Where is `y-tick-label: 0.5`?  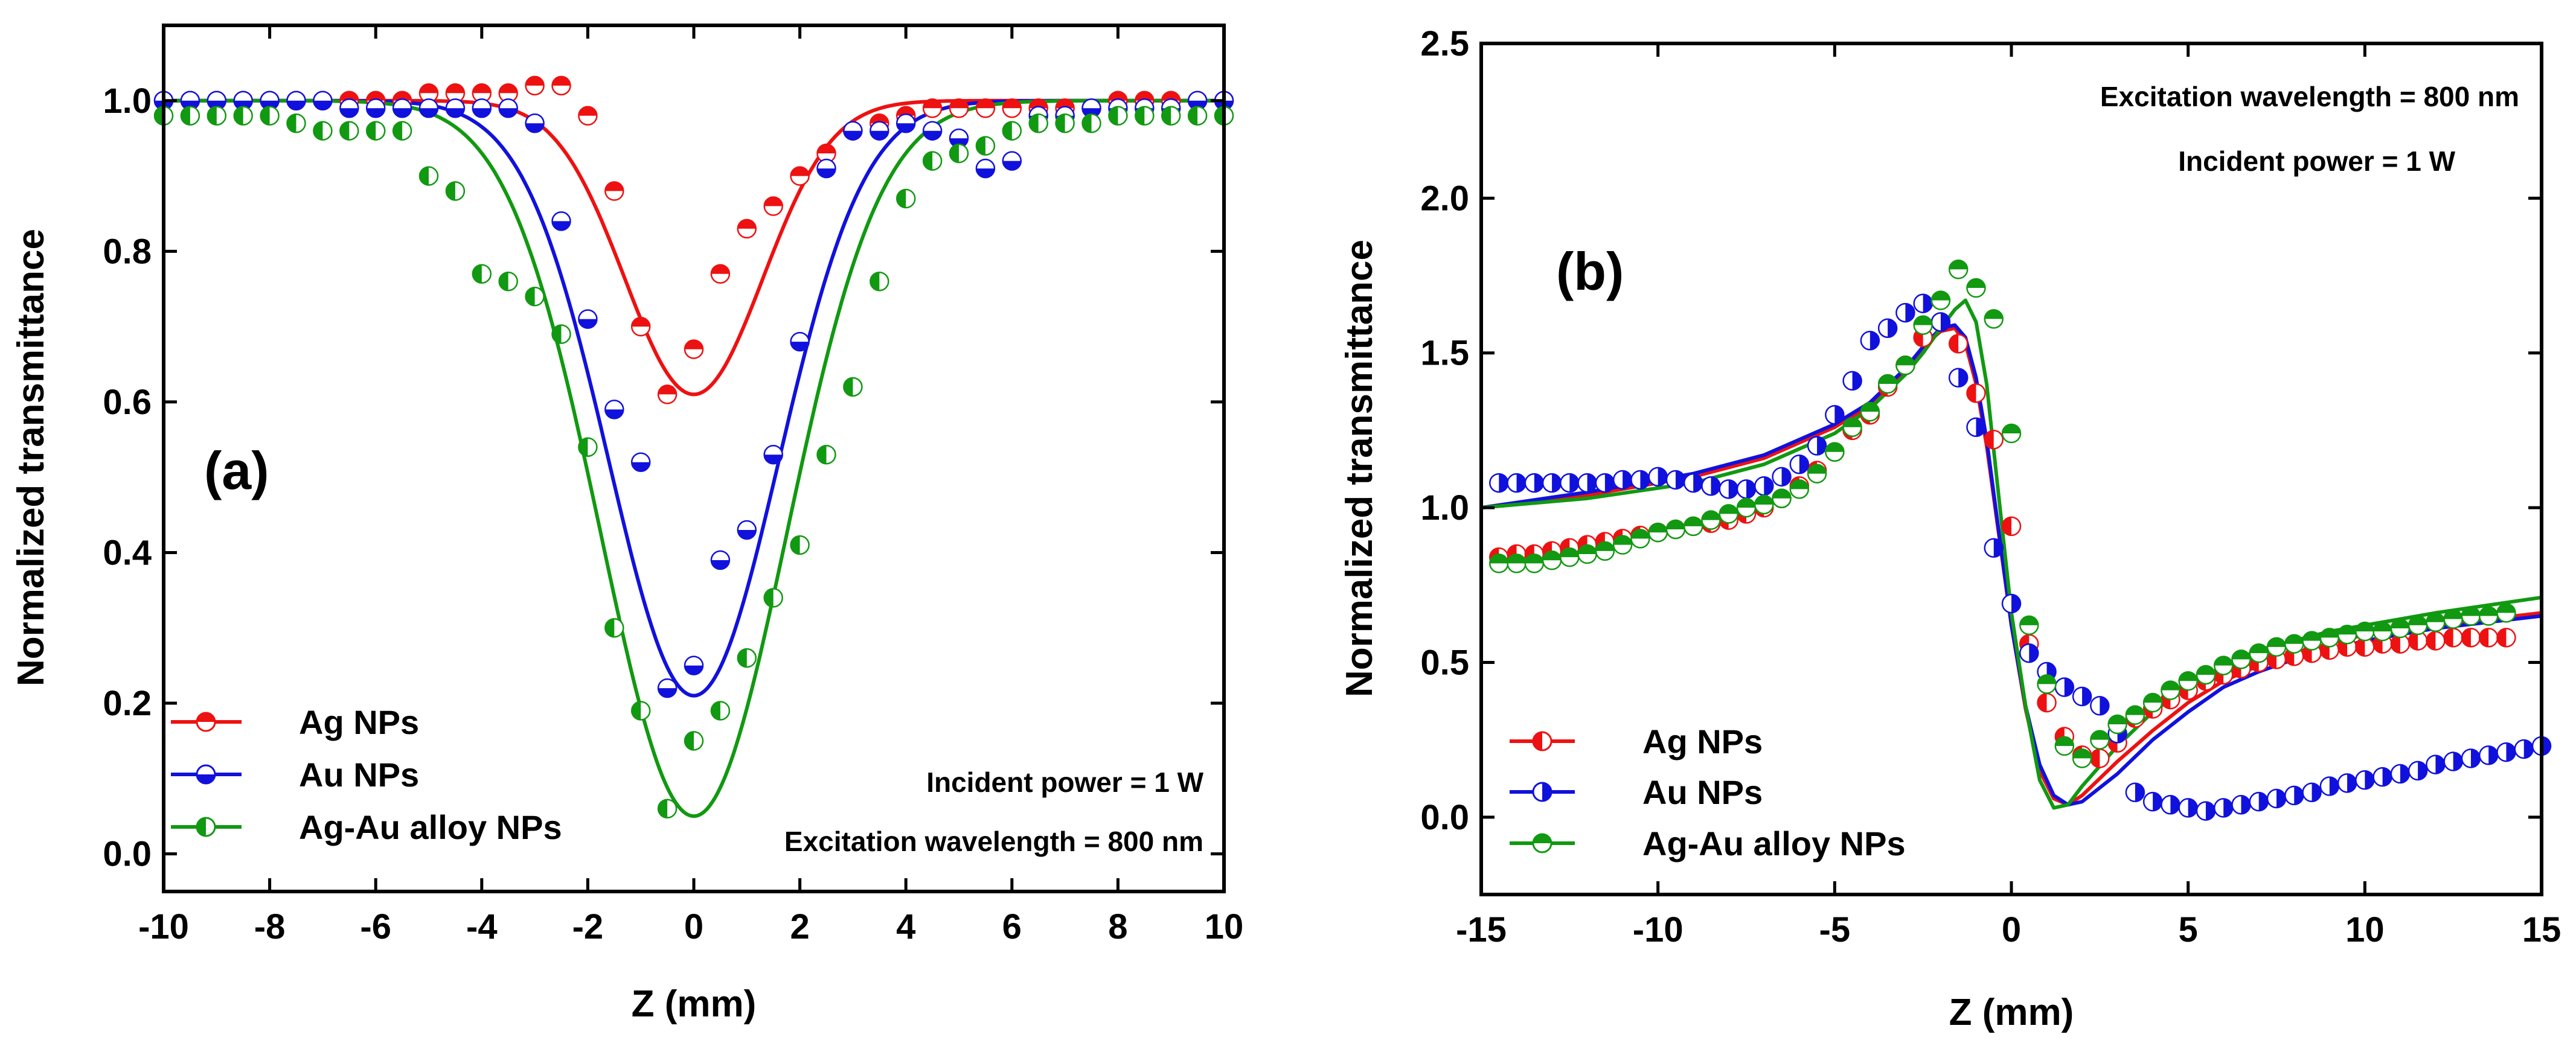 y-tick-label: 0.5 is located at coordinates (1444, 662).